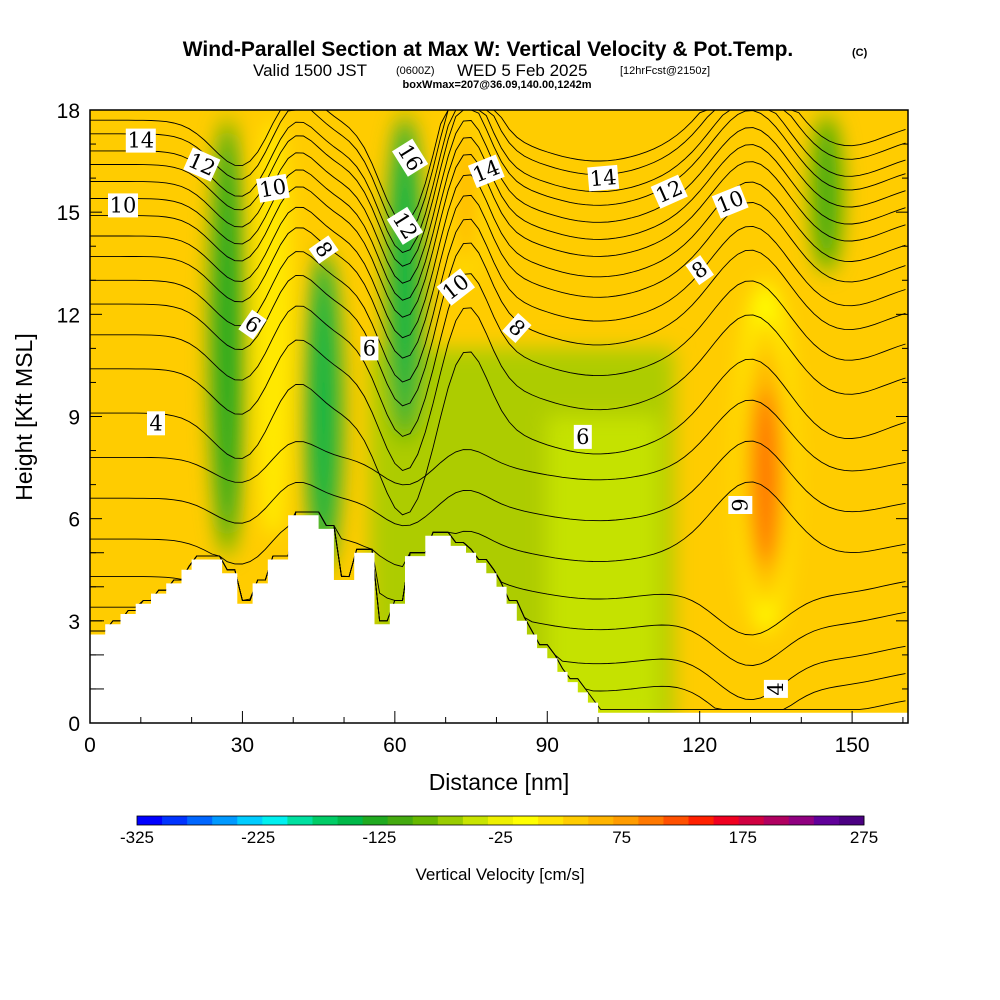  What do you see at coordinates (864, 837) in the screenshot?
I see `colorbar-tick-label: 275` at bounding box center [864, 837].